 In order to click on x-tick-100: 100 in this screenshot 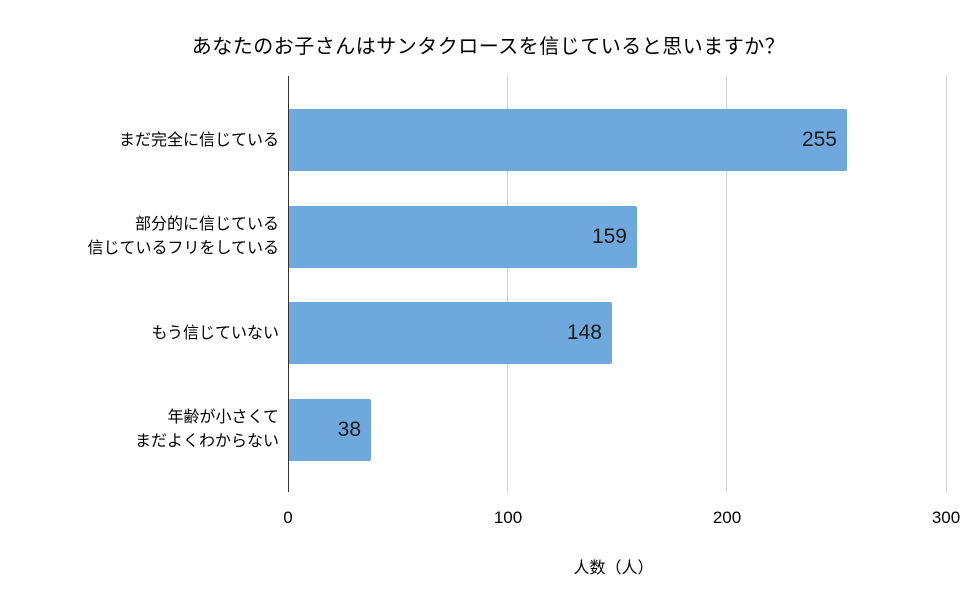, I will do `click(508, 517)`.